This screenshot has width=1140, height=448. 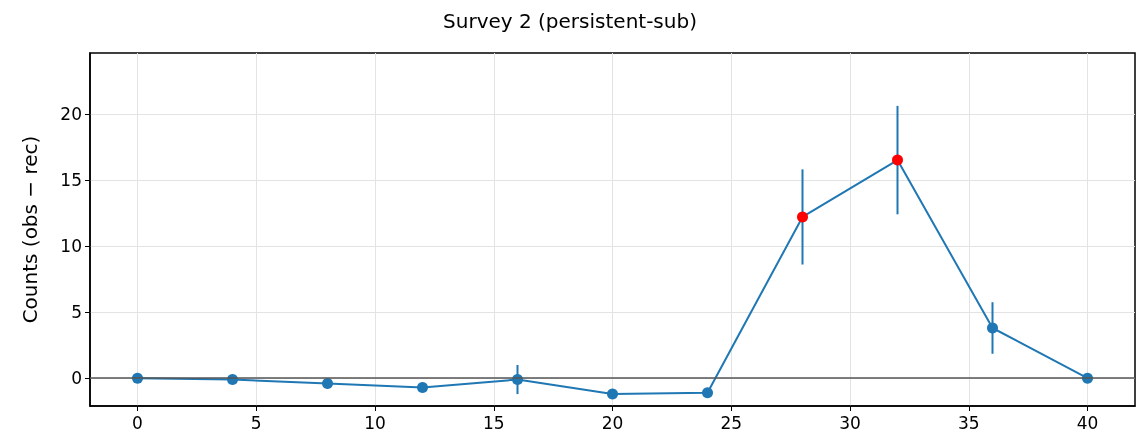 I want to click on y-tick-label: 15, so click(x=71, y=179).